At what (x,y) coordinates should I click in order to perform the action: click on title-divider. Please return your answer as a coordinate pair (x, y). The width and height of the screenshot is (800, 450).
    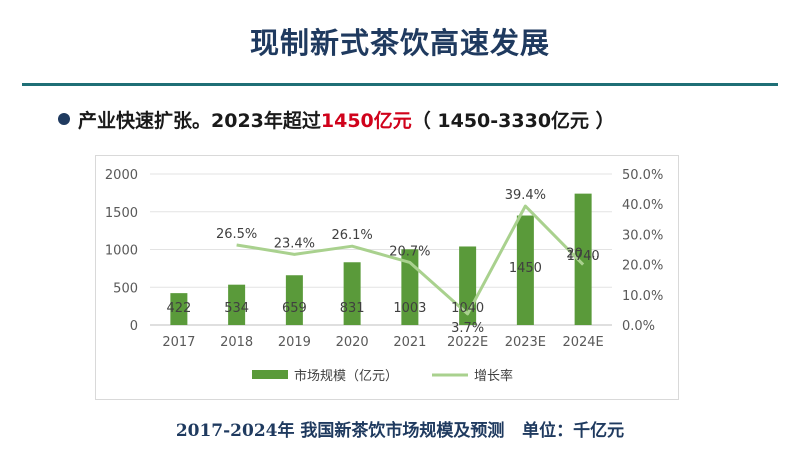
    Looking at the image, I should click on (400, 84).